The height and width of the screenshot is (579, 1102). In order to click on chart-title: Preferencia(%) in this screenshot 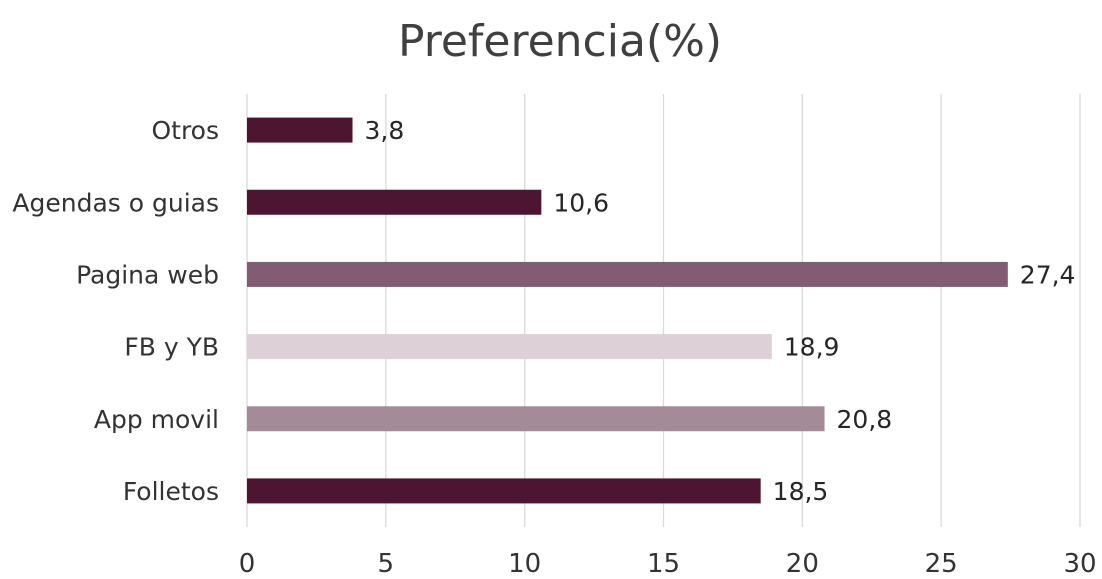, I will do `click(560, 41)`.